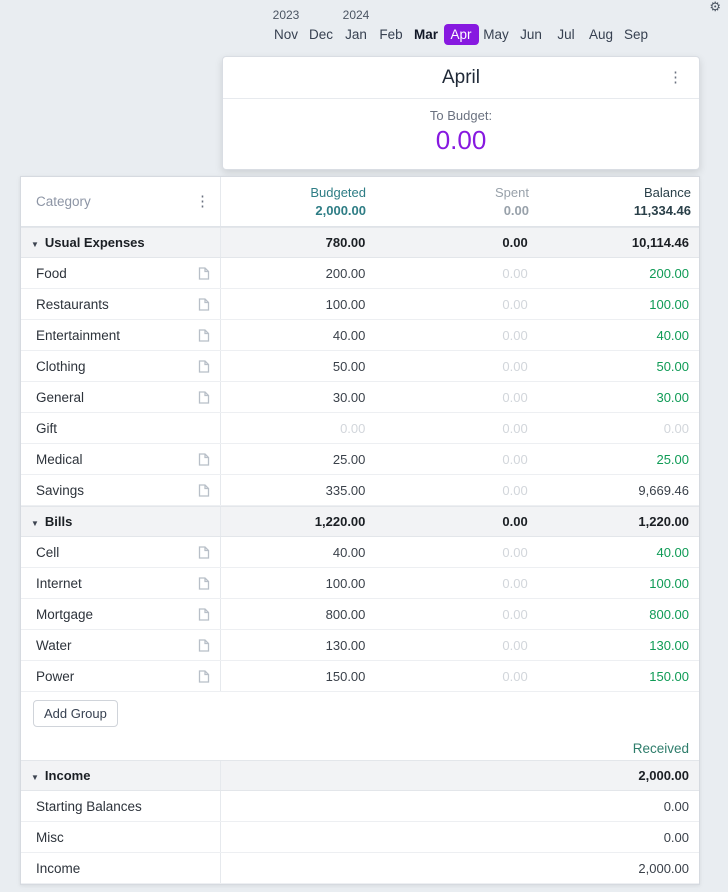 The height and width of the screenshot is (892, 728). I want to click on month-may: May, so click(496, 34).